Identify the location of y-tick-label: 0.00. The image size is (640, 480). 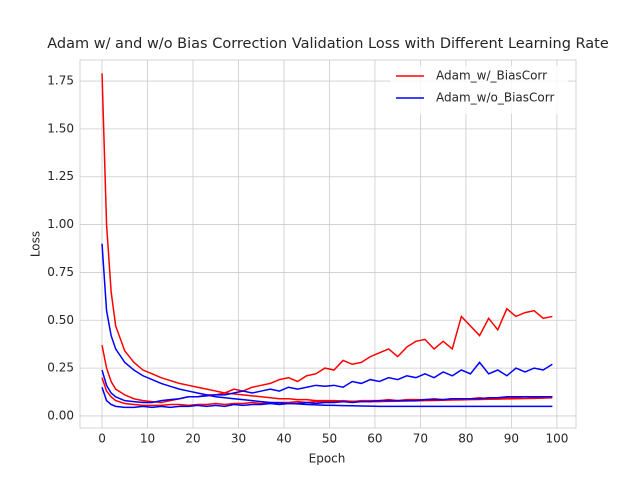
(60, 415).